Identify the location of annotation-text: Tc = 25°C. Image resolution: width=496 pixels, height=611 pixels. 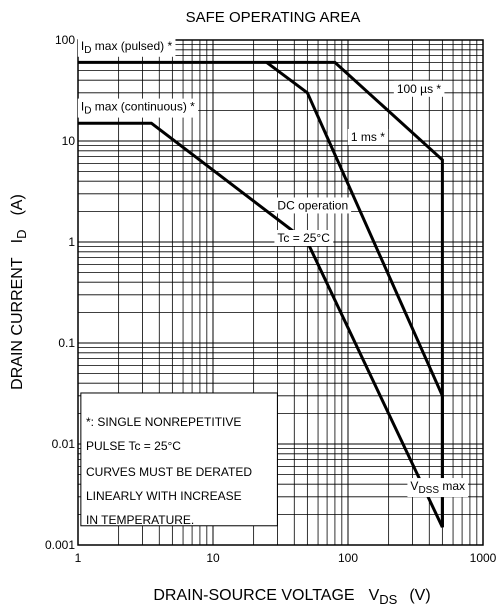
(303, 238).